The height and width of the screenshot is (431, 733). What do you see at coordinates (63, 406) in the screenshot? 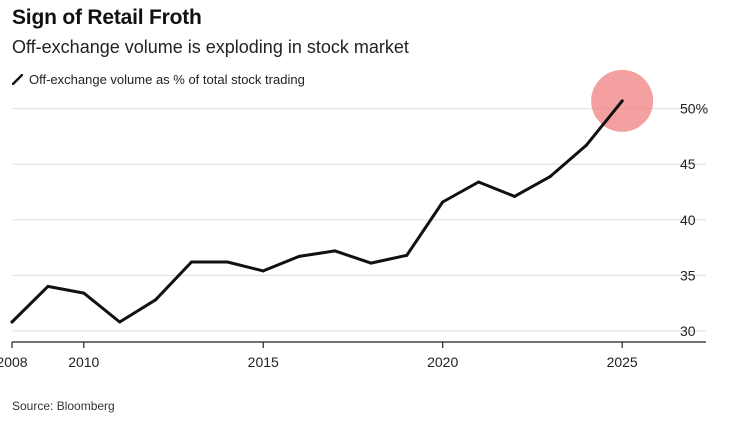
I see `chart-source: Source: Bloomberg` at bounding box center [63, 406].